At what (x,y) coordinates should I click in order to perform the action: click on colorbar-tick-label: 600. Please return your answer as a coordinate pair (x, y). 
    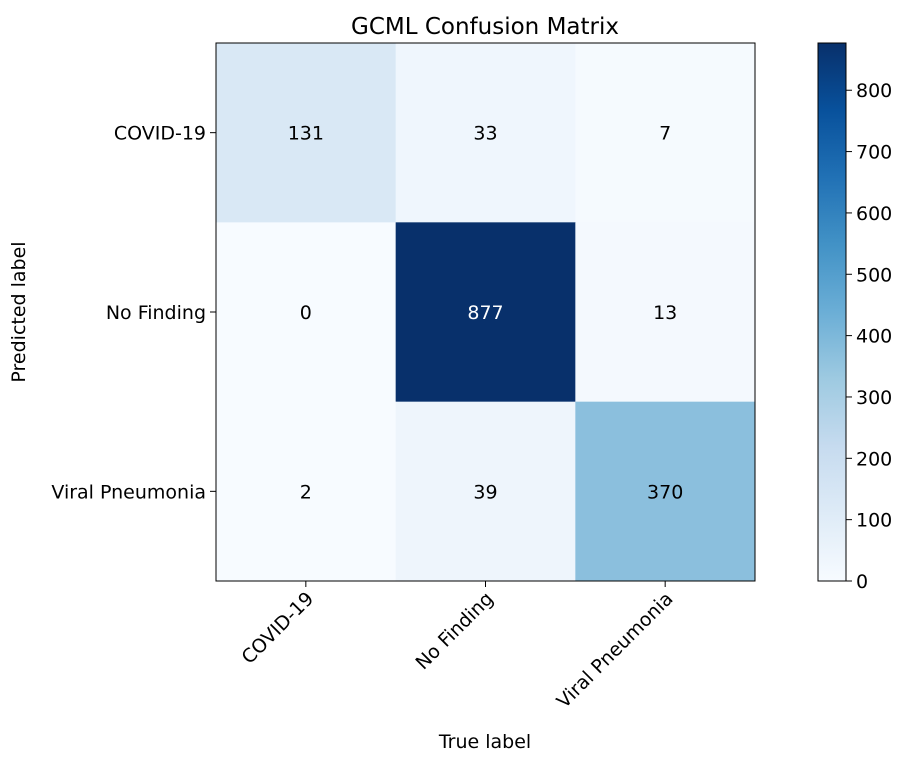
    Looking at the image, I should click on (874, 214).